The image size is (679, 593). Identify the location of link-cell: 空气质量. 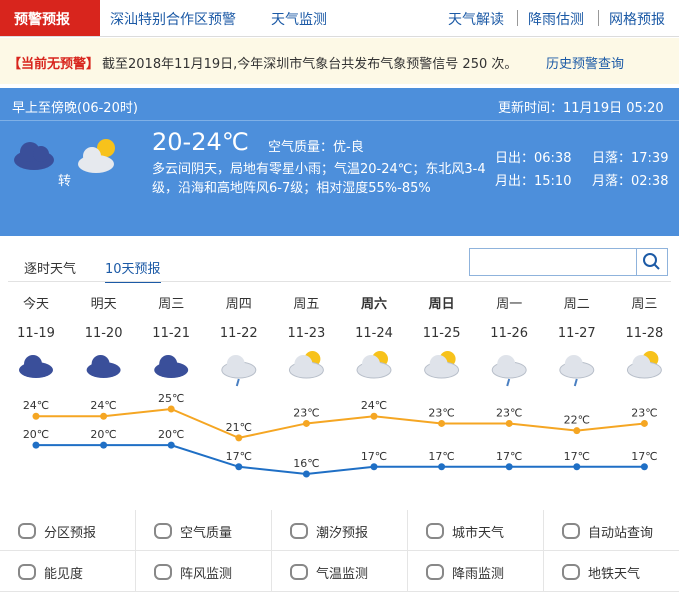
(204, 530).